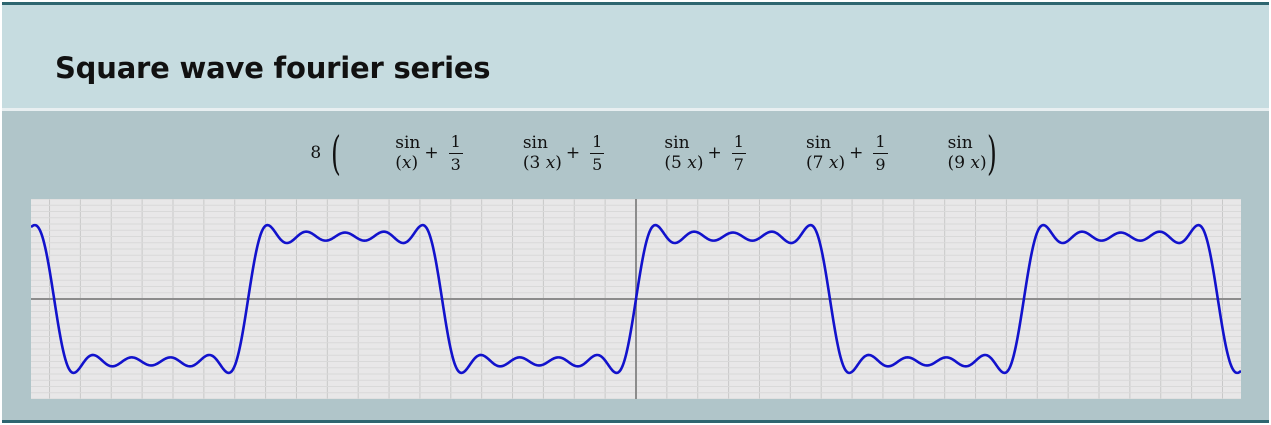 This screenshot has width=1271, height=425. Describe the element at coordinates (738, 143) in the screenshot. I see `frac-7-num: 1` at that location.